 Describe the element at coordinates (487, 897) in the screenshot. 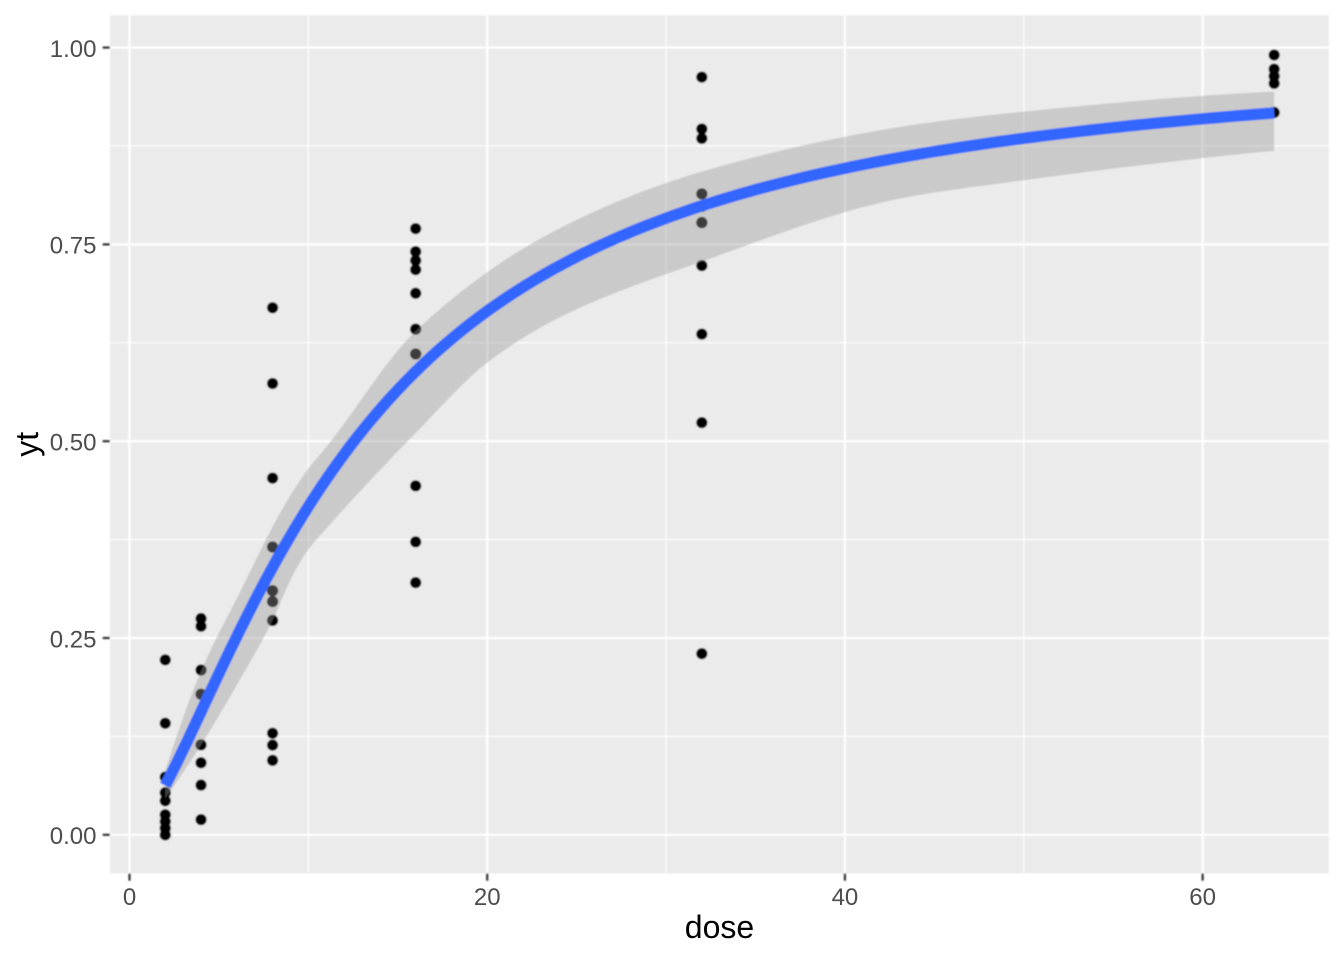

I see `x-tick-label: 20` at that location.